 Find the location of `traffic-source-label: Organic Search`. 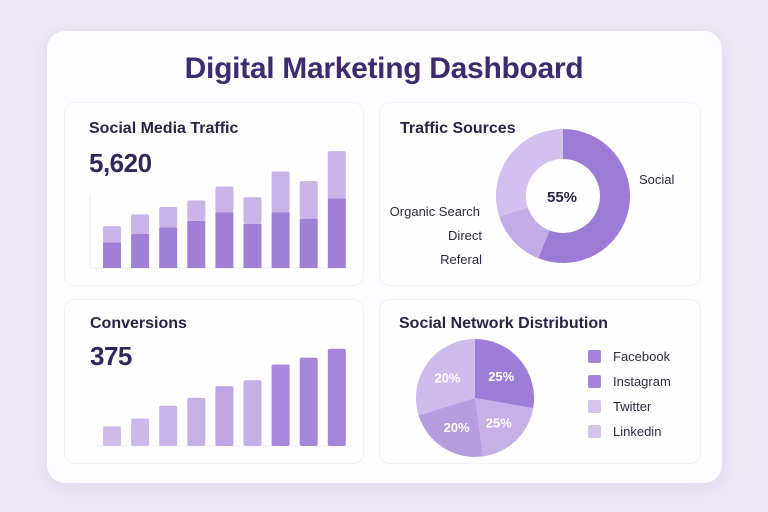

traffic-source-label: Organic Search is located at coordinates (435, 211).